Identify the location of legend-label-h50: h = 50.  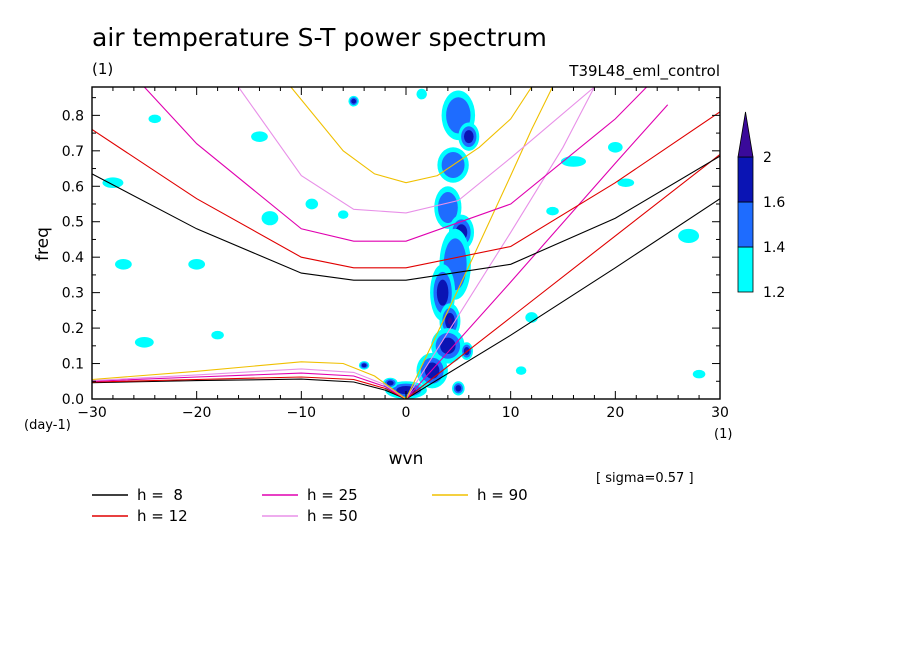
(332, 516).